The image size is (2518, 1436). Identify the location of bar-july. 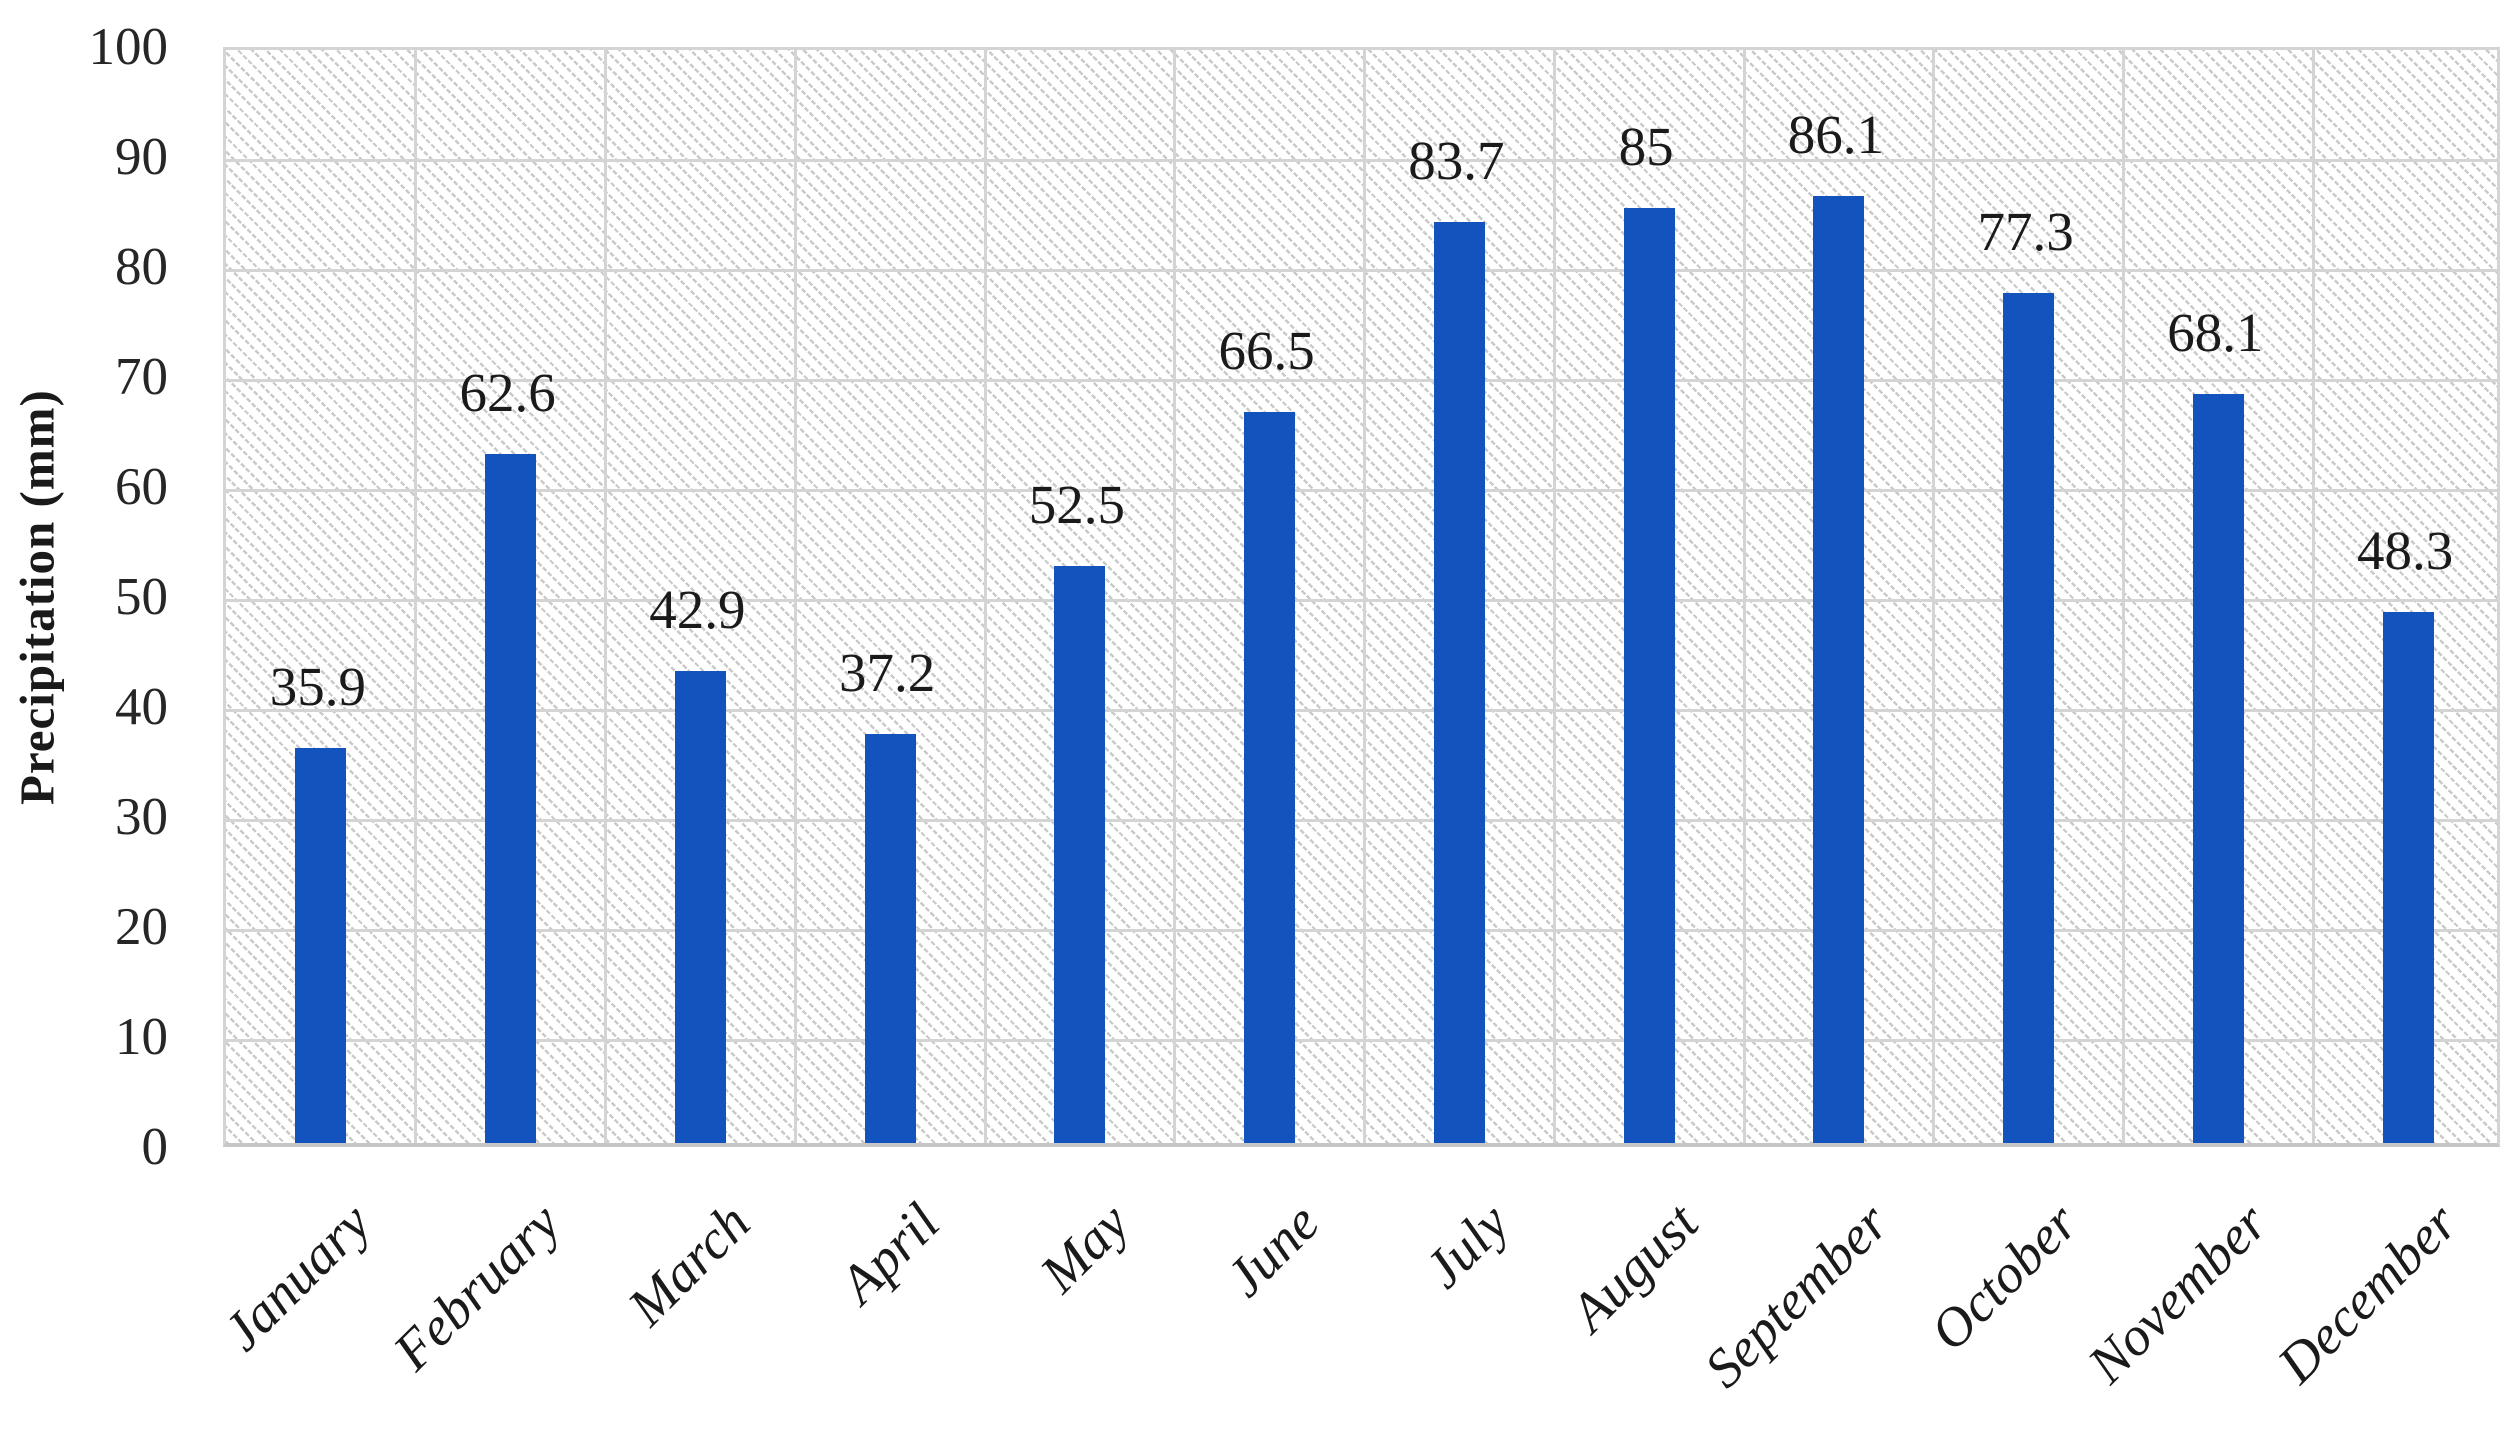
(1459, 682).